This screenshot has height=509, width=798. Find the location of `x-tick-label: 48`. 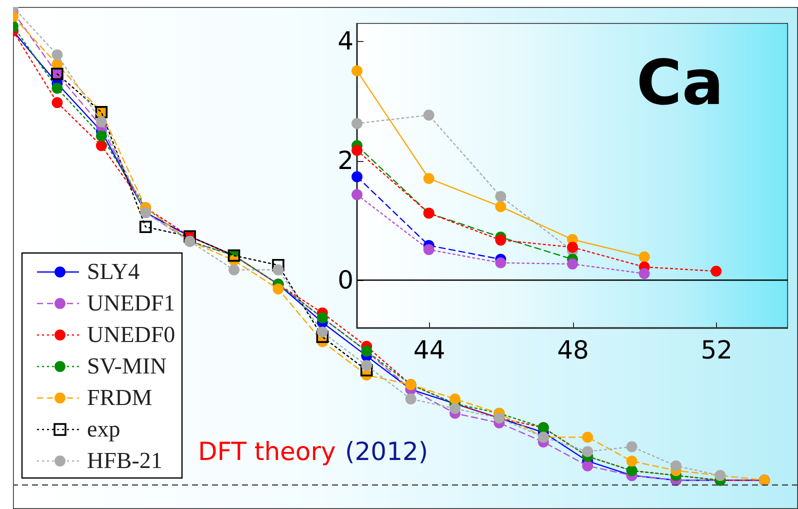

x-tick-label: 48 is located at coordinates (573, 350).